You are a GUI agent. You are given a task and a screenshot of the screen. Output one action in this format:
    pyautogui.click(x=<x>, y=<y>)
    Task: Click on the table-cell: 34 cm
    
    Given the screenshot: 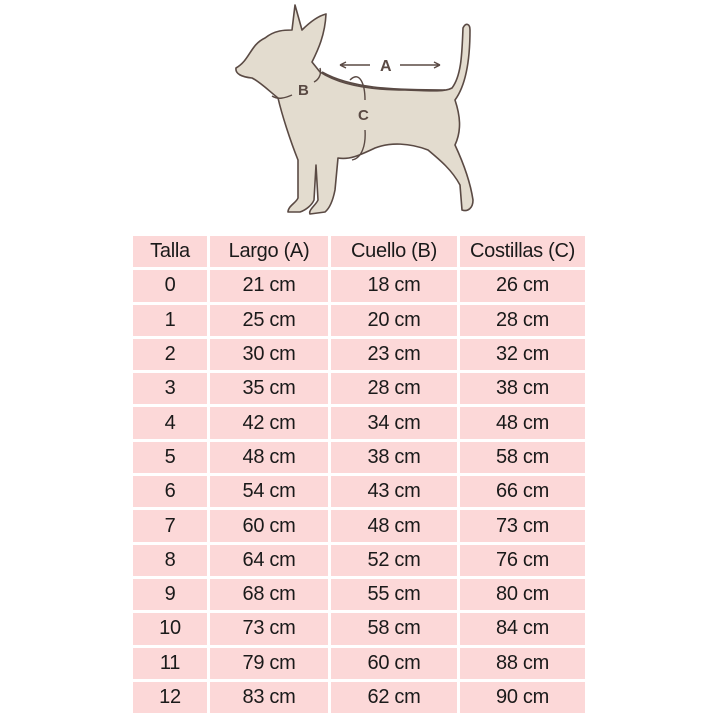 What is the action you would take?
    pyautogui.click(x=394, y=423)
    